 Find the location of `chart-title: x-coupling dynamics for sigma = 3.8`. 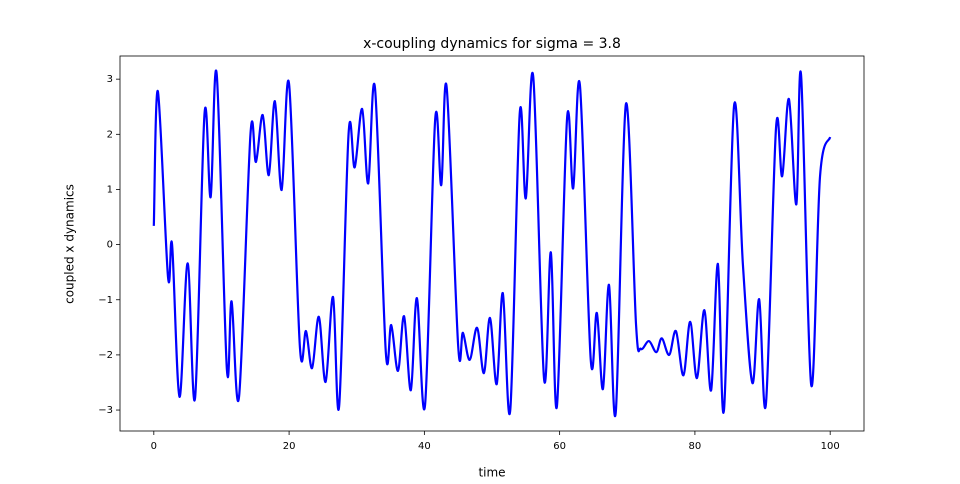

chart-title: x-coupling dynamics for sigma = 3.8 is located at coordinates (492, 44).